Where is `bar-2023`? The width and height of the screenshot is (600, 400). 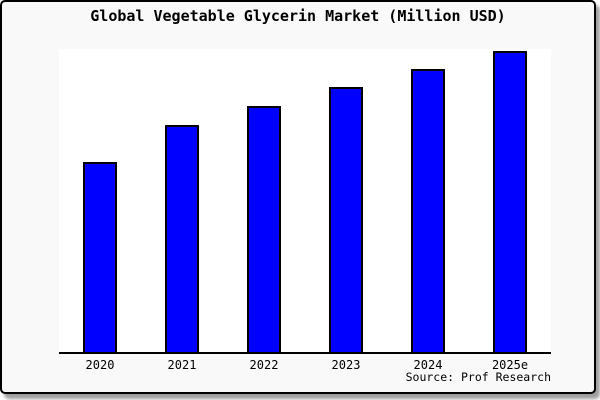
bar-2023 is located at coordinates (346, 219).